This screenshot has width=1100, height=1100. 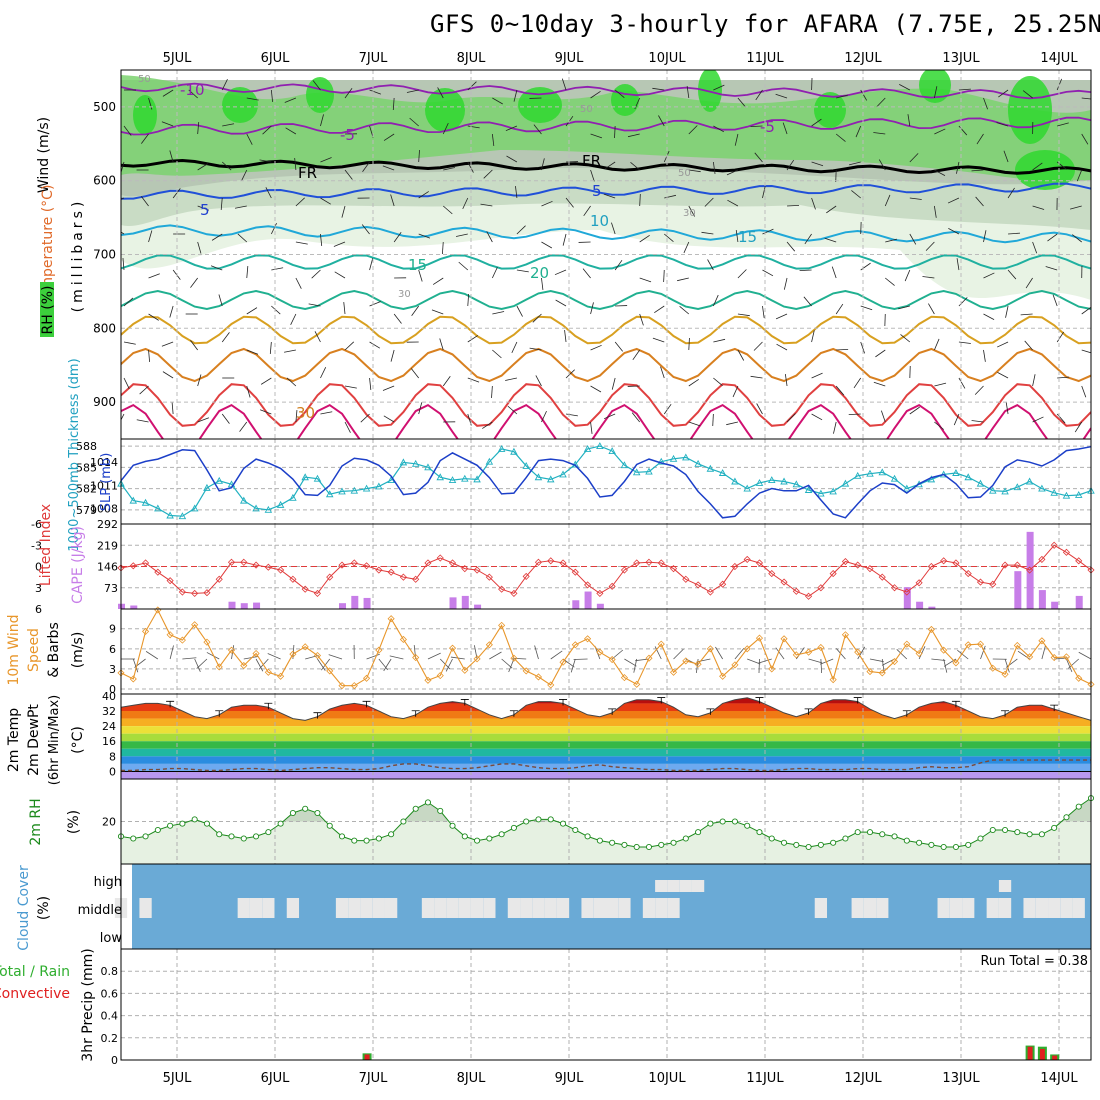 I want to click on rh-shade-green, so click(x=606, y=128).